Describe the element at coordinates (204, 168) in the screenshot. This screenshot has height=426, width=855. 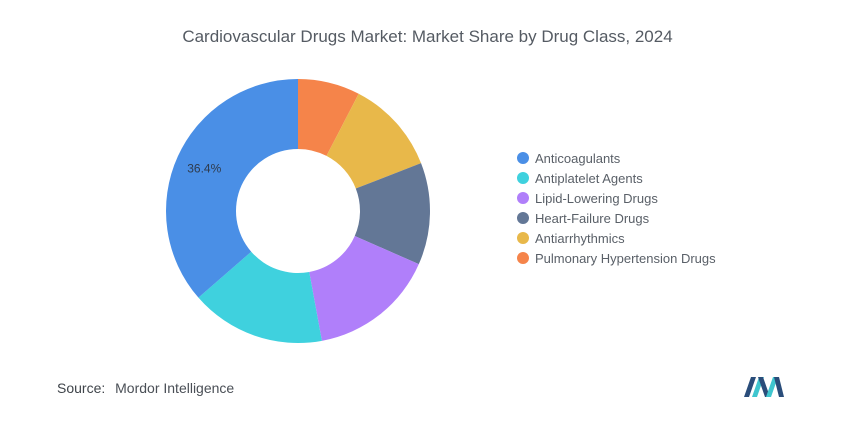
I see `data-label: 36.4%` at that location.